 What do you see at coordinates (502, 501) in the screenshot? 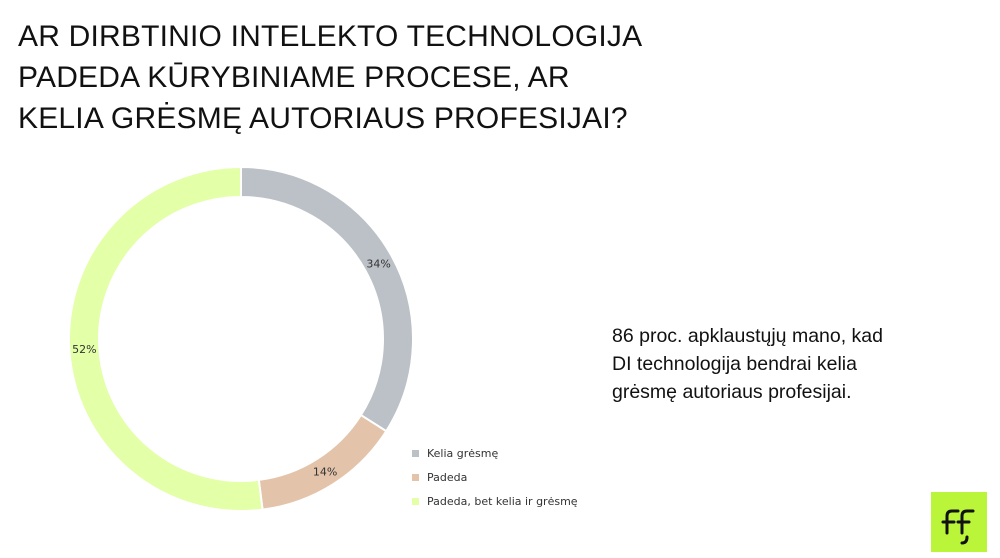
I see `legend-label-padeda-bet-kelia: Padeda, bet kelia ir grėsmę` at bounding box center [502, 501].